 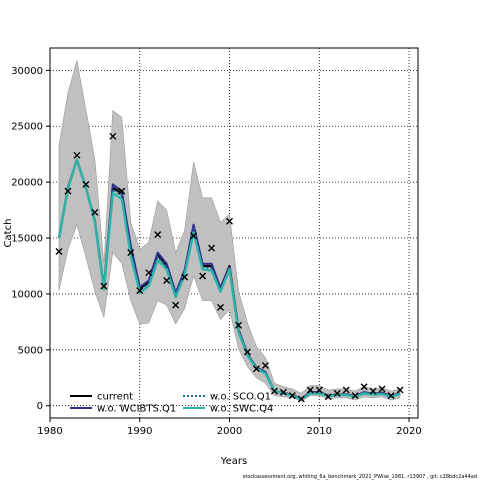 What do you see at coordinates (115, 397) in the screenshot?
I see `legend-label: current` at bounding box center [115, 397].